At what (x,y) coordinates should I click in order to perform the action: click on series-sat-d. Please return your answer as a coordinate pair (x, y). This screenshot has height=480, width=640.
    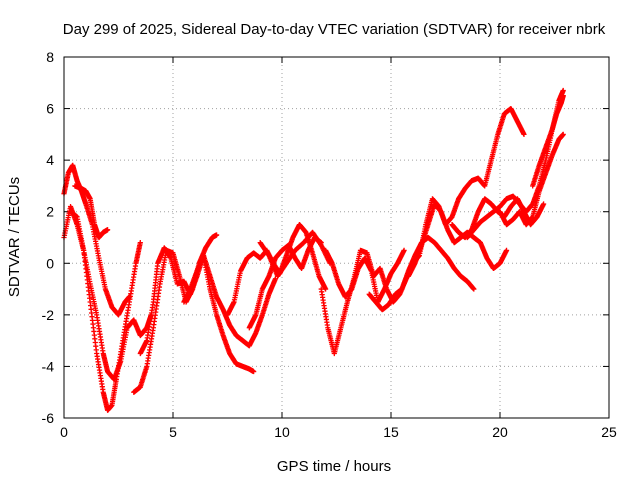
    Looking at the image, I should click on (91, 212).